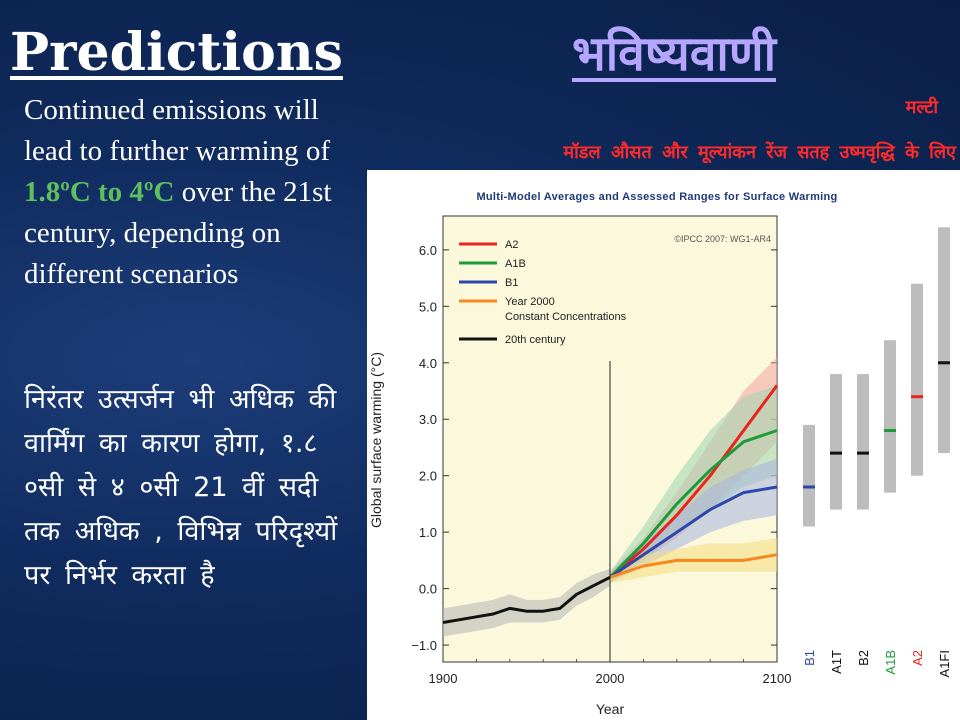  I want to click on legend-label: Year 2000, so click(530, 302).